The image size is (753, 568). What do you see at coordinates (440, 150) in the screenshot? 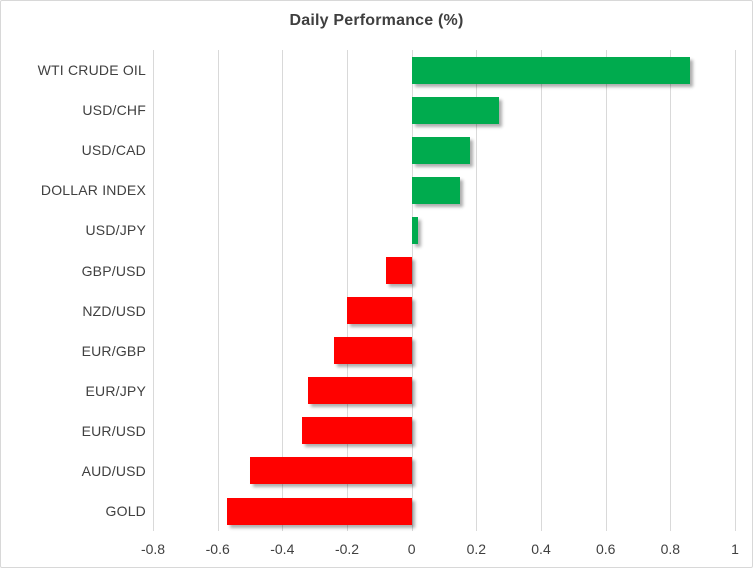
I see `bar-usd-cad` at bounding box center [440, 150].